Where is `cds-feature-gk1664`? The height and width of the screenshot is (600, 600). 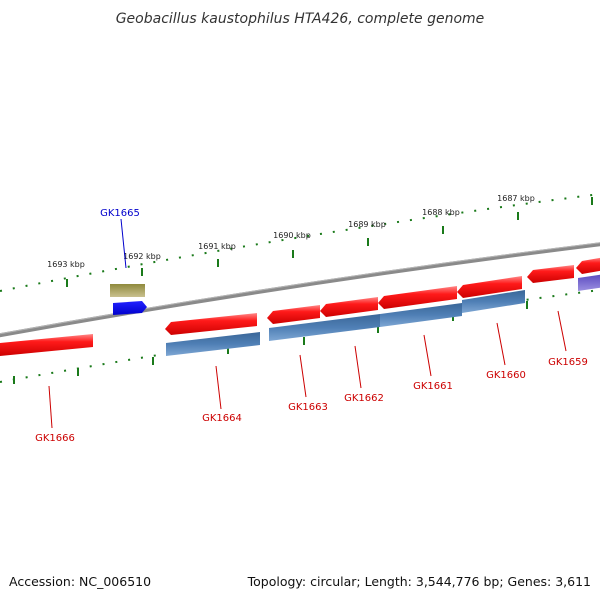 cds-feature-gk1664 is located at coordinates (211, 324).